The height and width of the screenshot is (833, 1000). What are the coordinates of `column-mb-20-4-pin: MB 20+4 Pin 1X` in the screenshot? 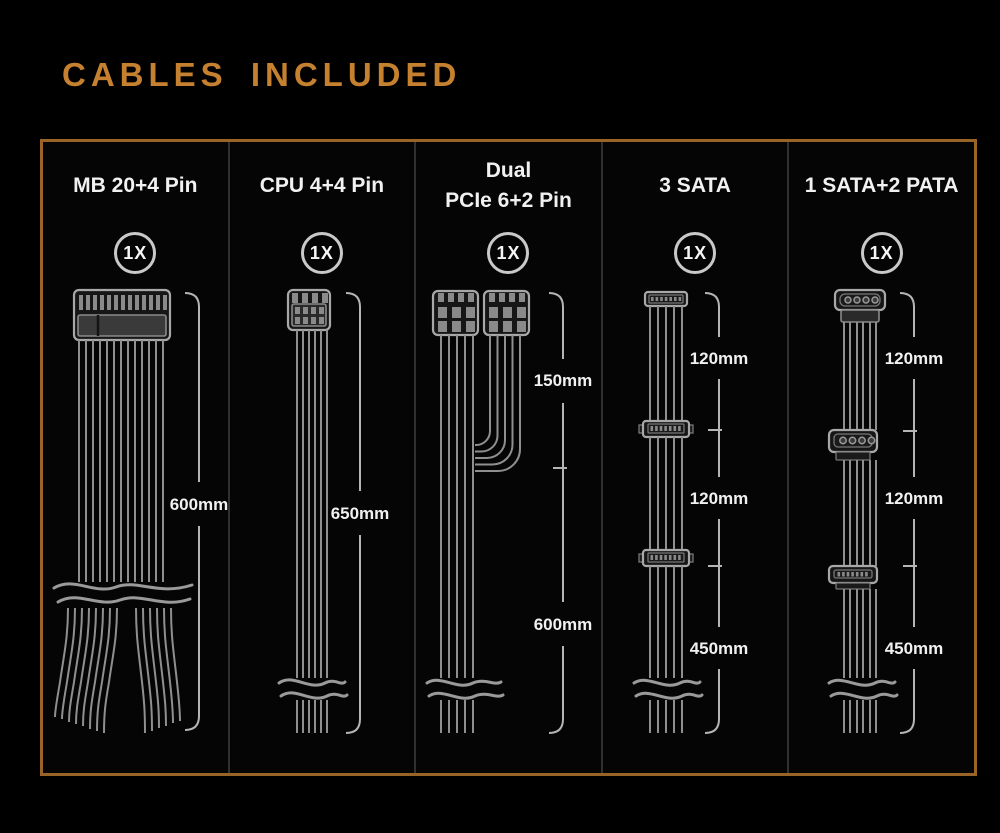 It's located at (136, 457).